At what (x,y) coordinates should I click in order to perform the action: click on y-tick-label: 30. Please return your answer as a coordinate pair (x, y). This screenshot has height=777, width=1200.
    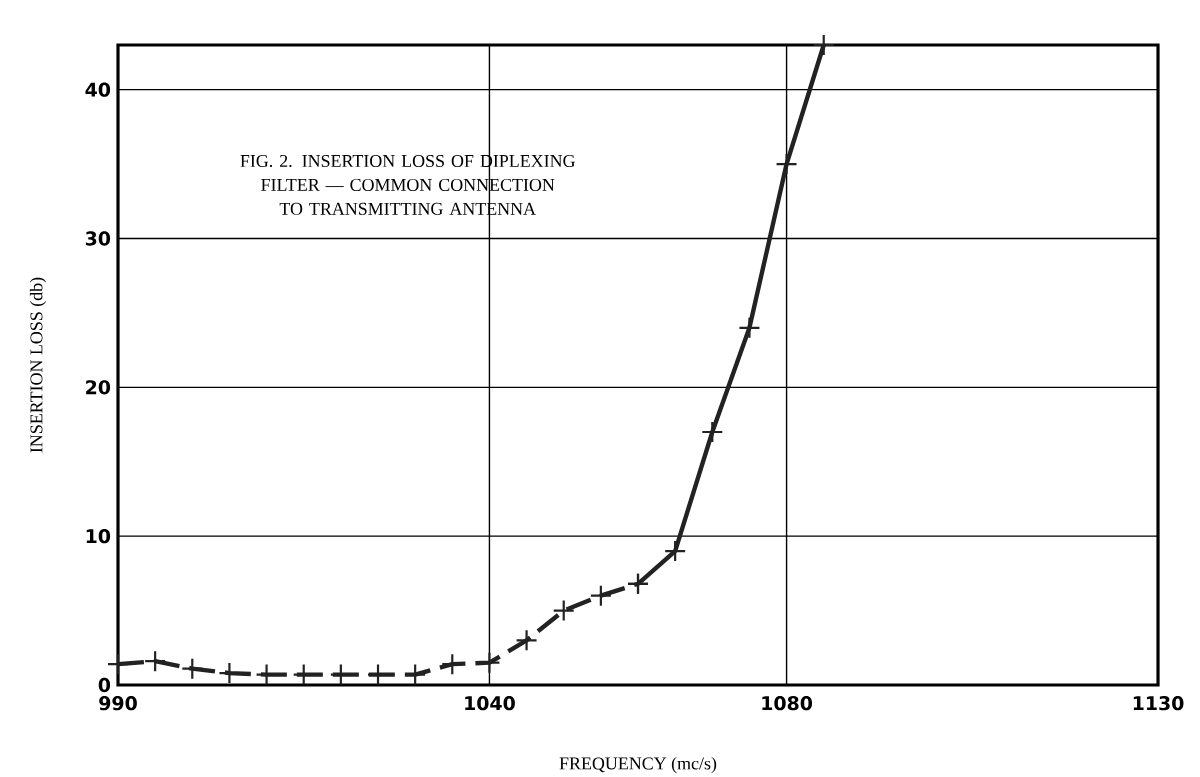
    Looking at the image, I should click on (98, 238).